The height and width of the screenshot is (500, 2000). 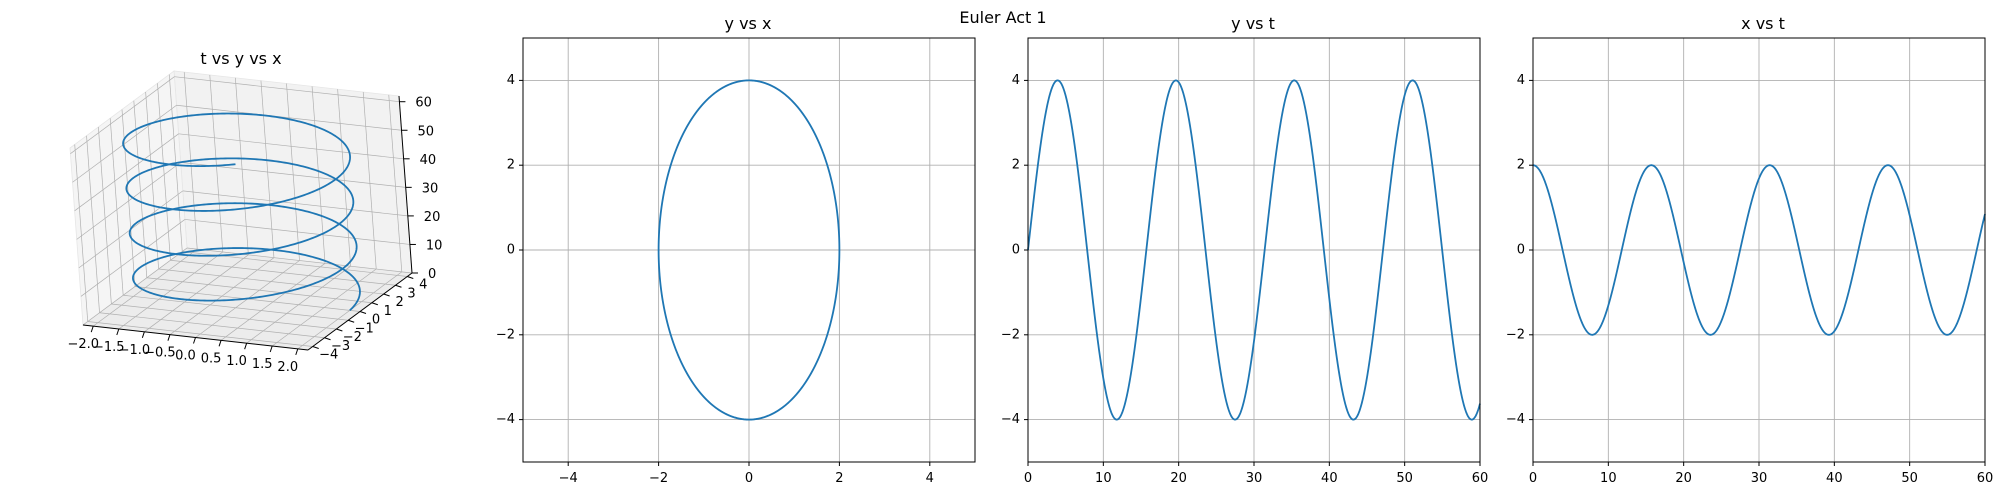 What do you see at coordinates (160, 353) in the screenshot?
I see `x-tick-label: −0.5` at bounding box center [160, 353].